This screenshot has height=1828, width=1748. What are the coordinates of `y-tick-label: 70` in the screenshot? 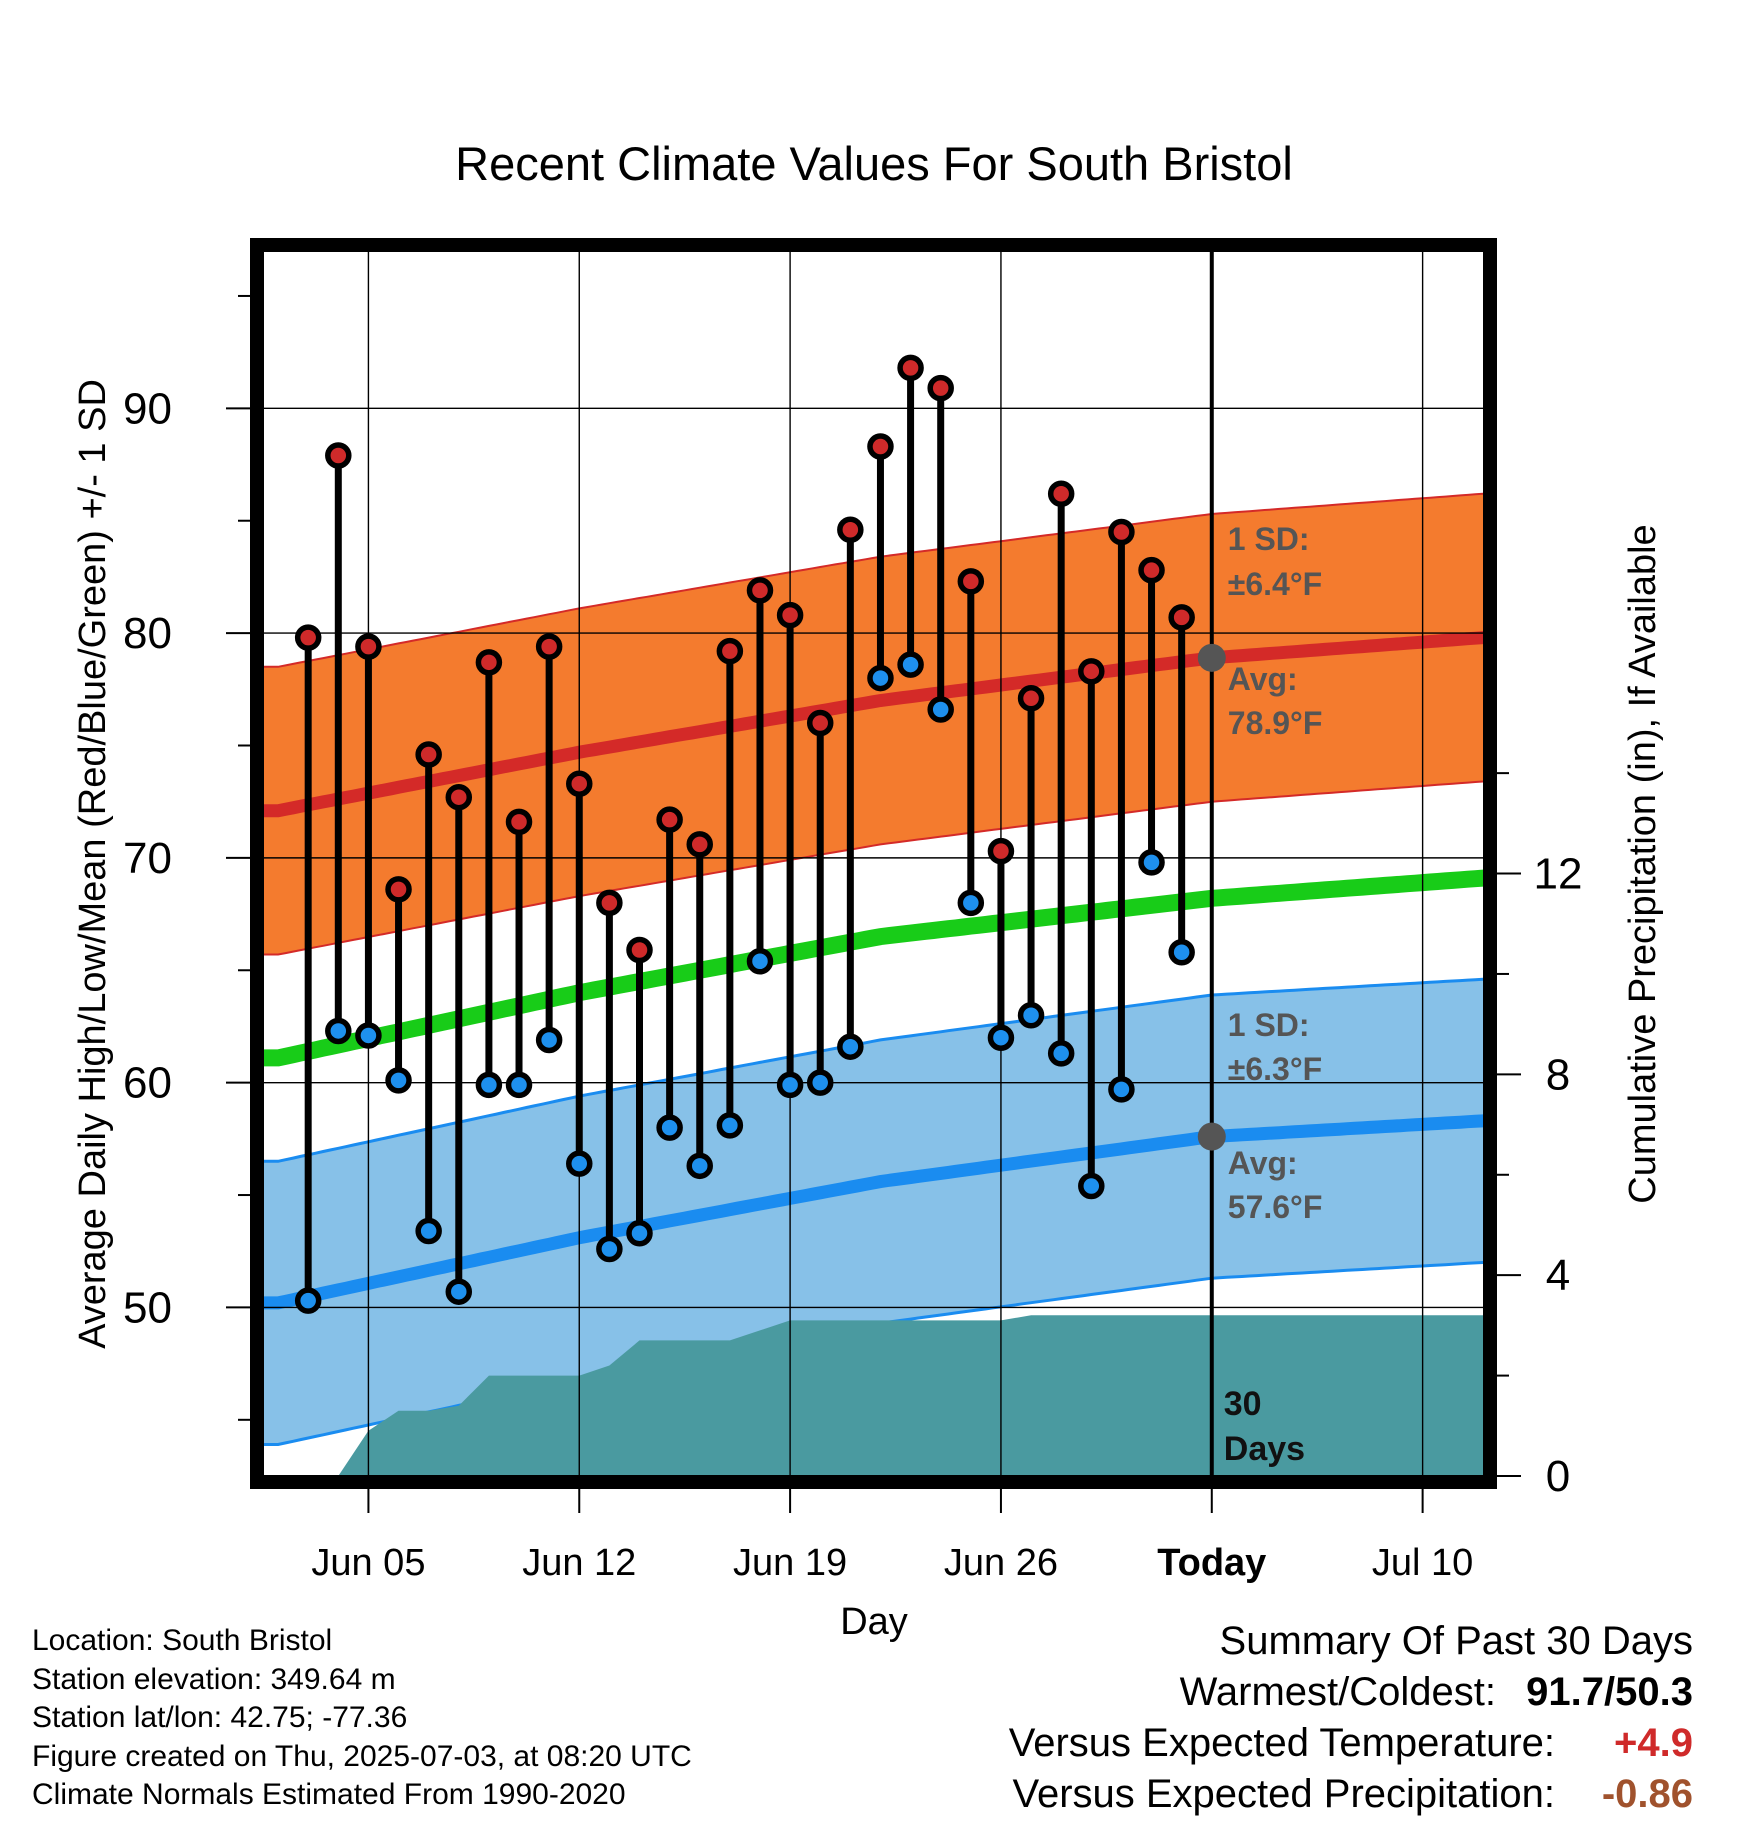 It's located at (147, 858).